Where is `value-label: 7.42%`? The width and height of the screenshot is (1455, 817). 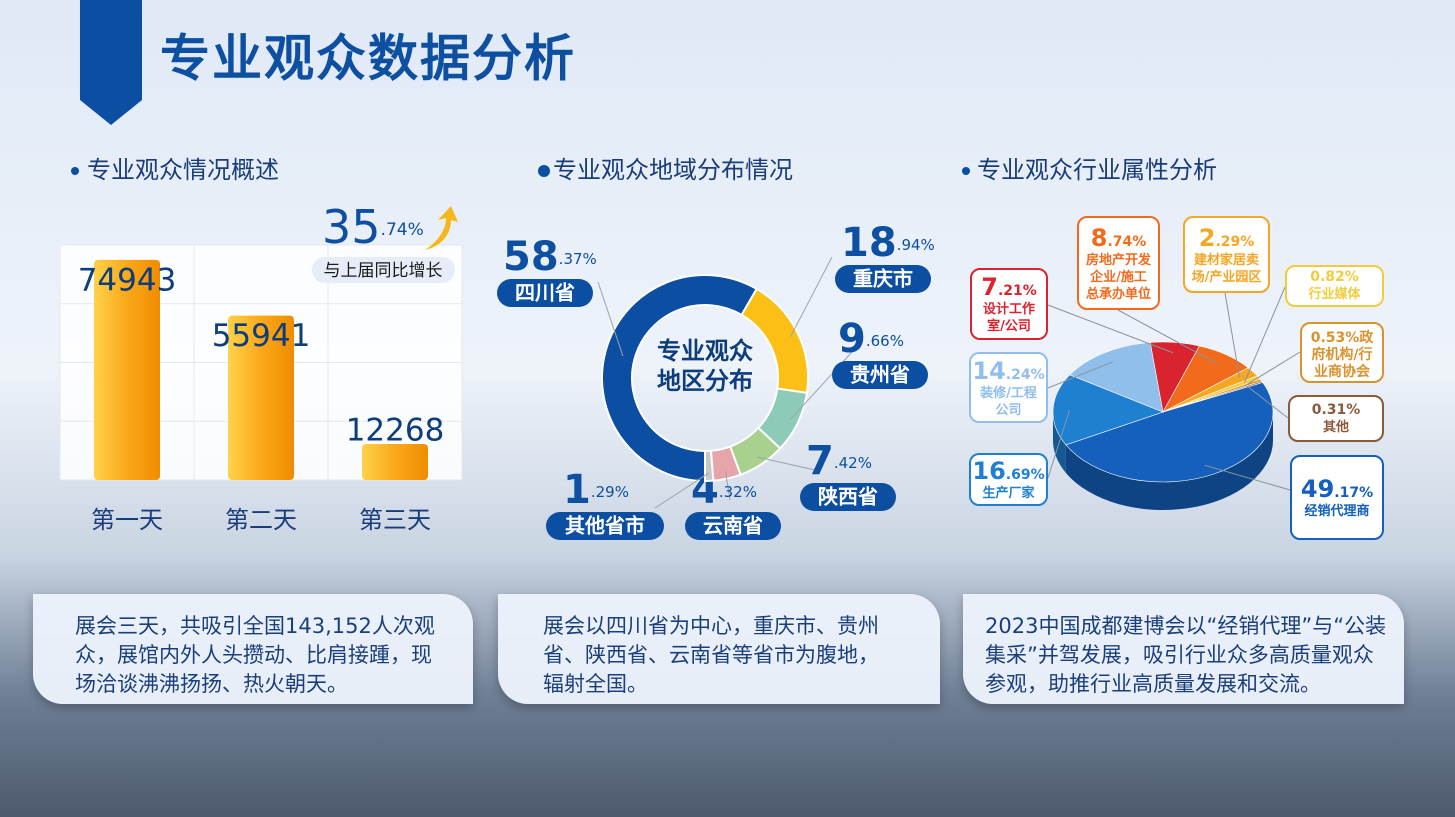 value-label: 7.42% is located at coordinates (839, 461).